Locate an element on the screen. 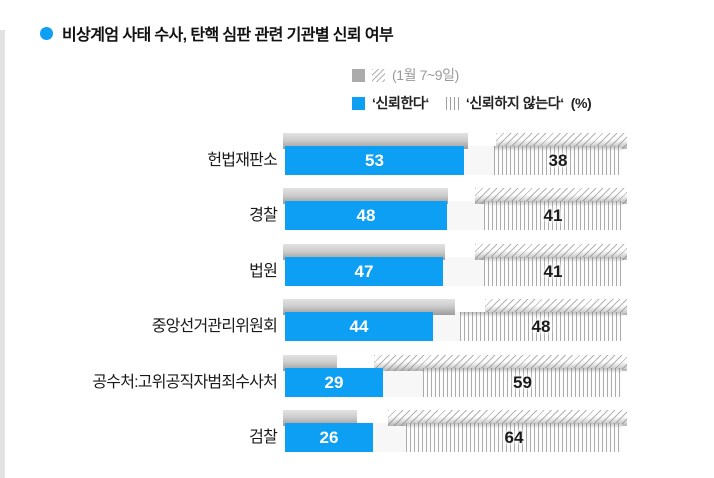 This screenshot has height=478, width=714. trust-bar: 29 is located at coordinates (334, 382).